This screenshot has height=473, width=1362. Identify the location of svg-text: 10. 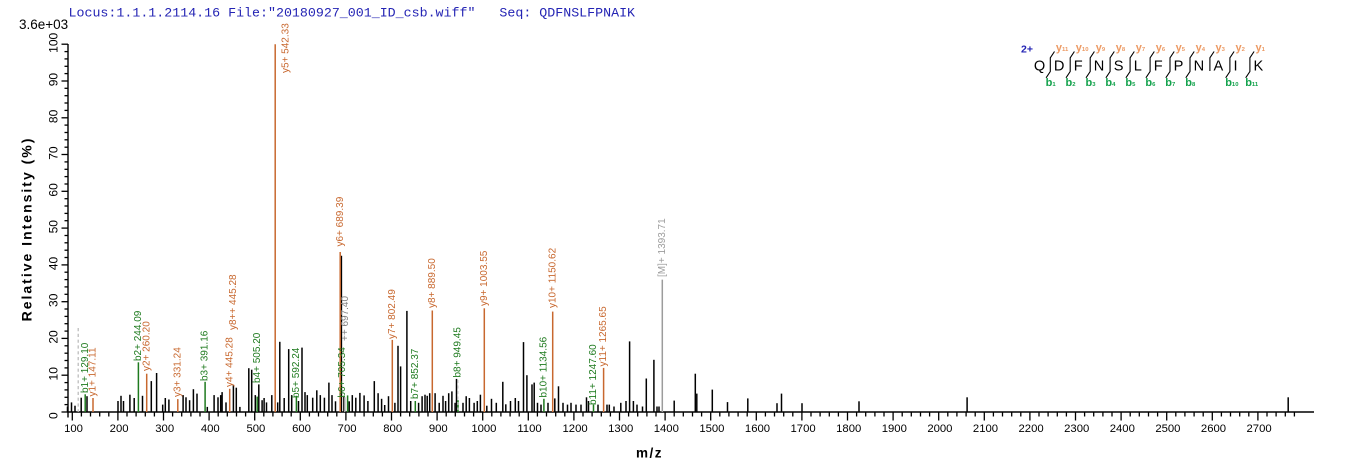
(54, 374).